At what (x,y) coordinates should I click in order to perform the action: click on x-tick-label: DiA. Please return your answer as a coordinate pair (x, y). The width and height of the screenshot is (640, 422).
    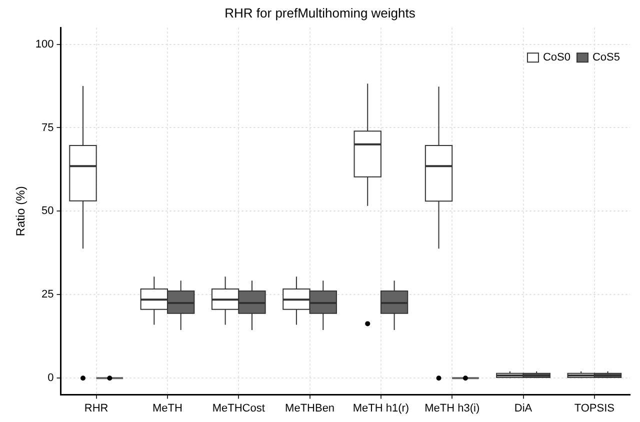
    Looking at the image, I should click on (523, 408).